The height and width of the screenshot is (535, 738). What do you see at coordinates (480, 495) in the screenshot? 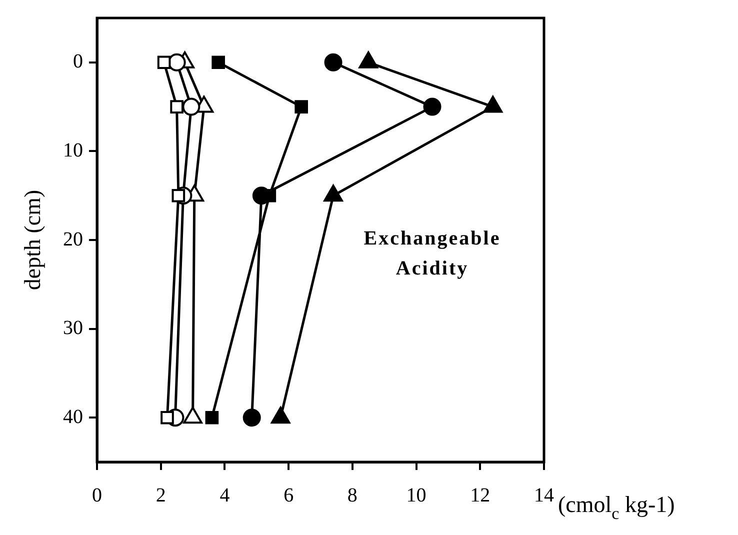
I see `x-tick-label: 12` at bounding box center [480, 495].